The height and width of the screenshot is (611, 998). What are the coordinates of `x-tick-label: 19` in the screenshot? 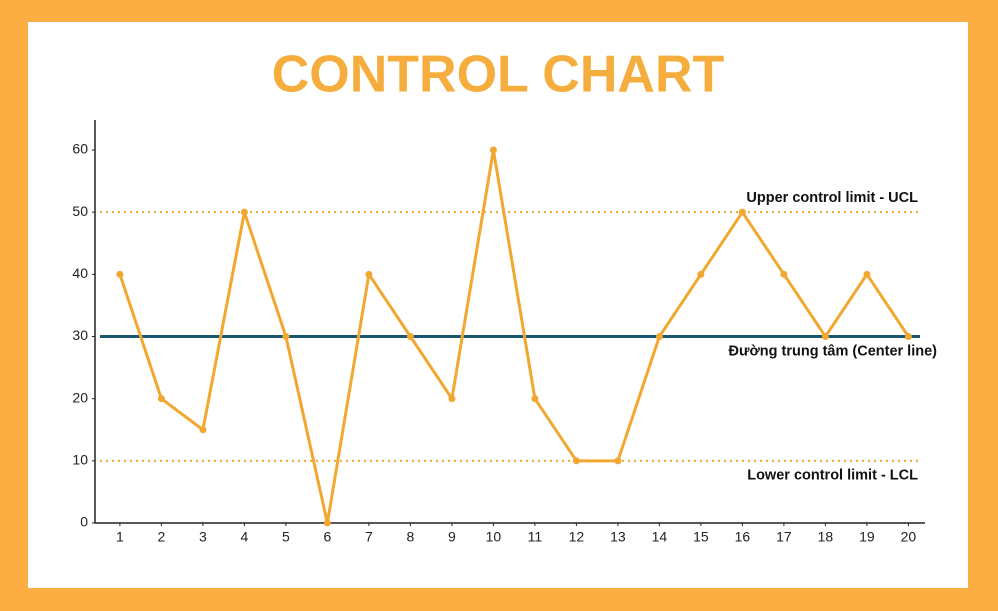 It's located at (867, 537).